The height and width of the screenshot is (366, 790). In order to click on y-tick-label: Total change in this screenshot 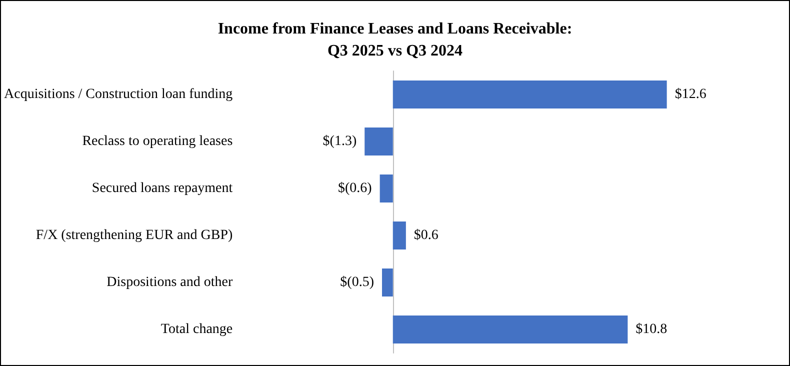, I will do `click(196, 329)`.